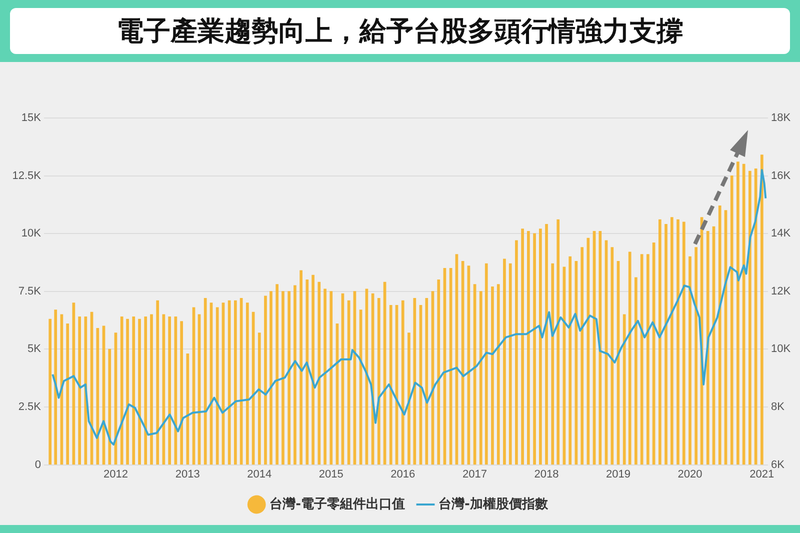  Describe the element at coordinates (781, 291) in the screenshot. I see `y2-tick-label: 12K` at that location.